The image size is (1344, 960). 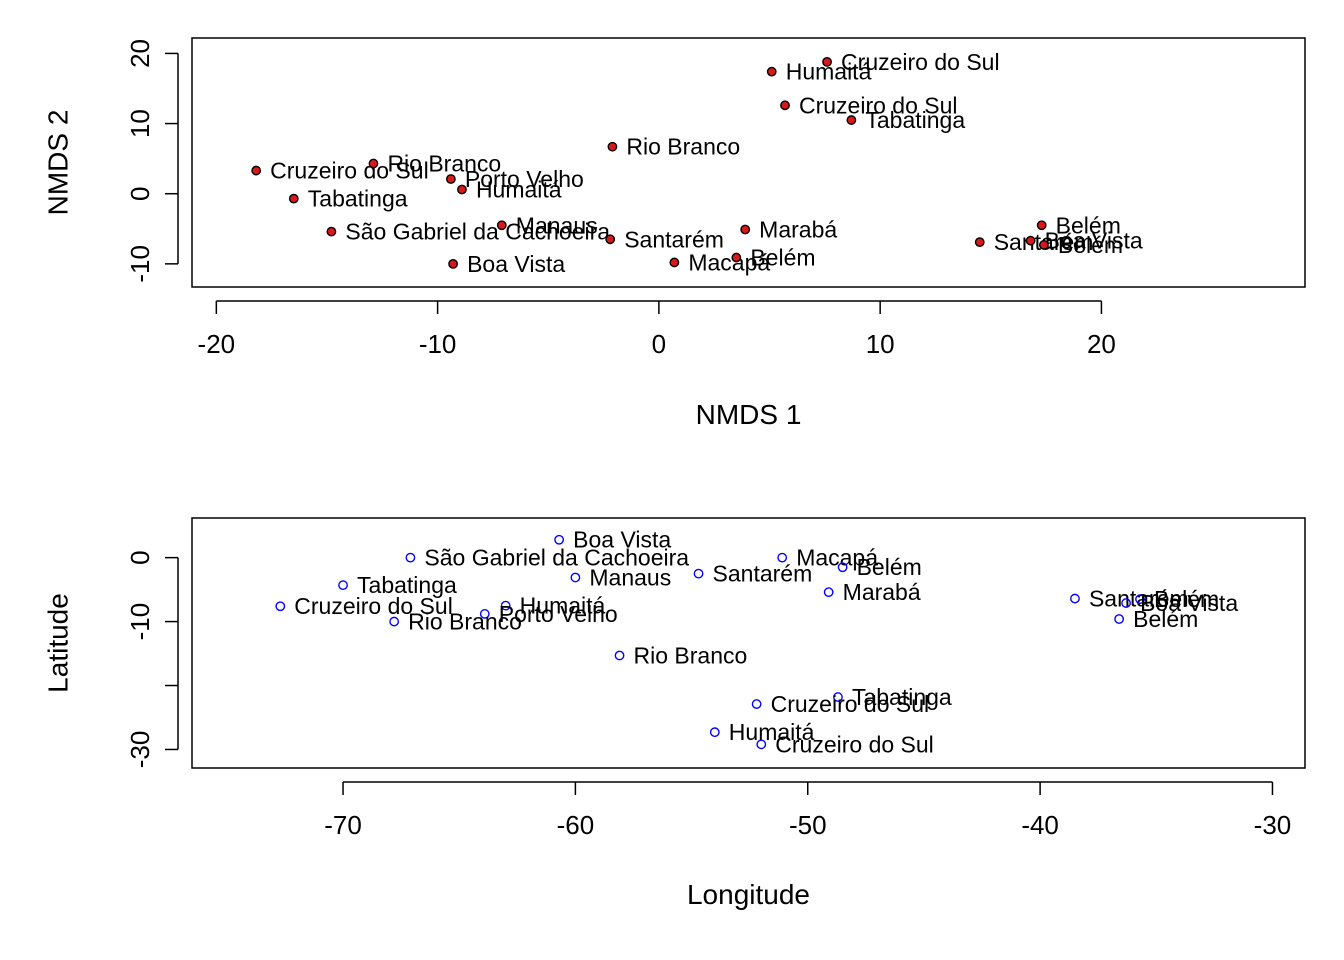 I want to click on geo-x-tick-label: -50, so click(x=808, y=825).